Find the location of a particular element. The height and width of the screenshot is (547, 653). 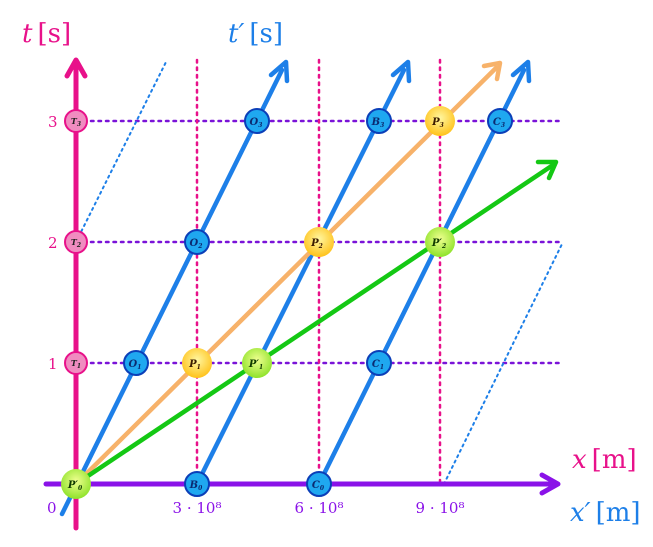

t-tick-3: 3 is located at coordinates (53, 122).